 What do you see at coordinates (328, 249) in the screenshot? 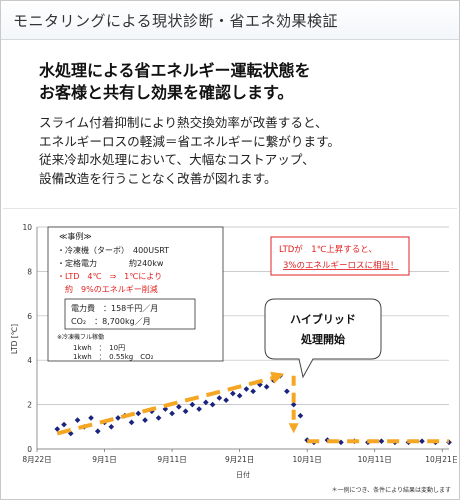
I see `ltd-note-line-1: LTDが 1℃上昇すると、` at bounding box center [328, 249].